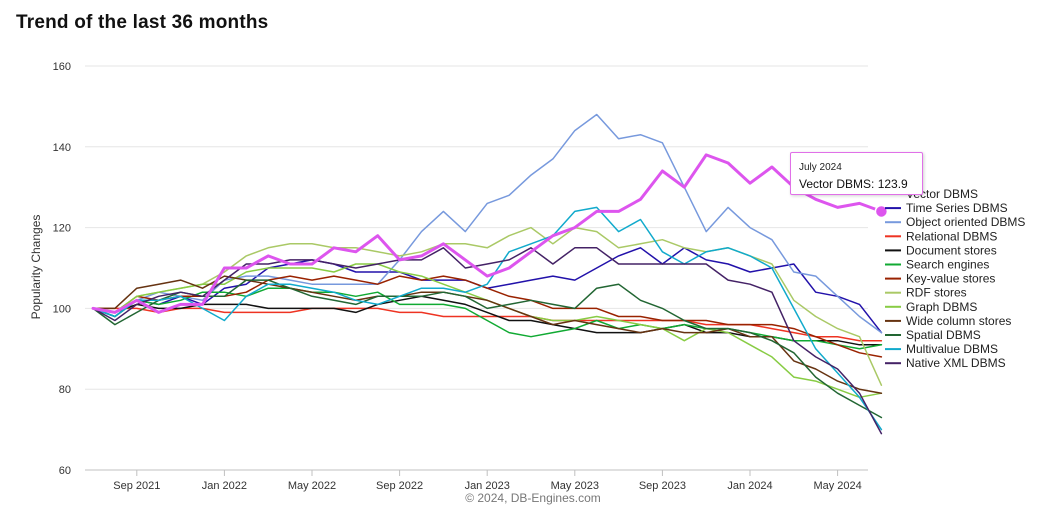 The image size is (1062, 513). I want to click on x-tick-label: Jan 2022, so click(224, 486).